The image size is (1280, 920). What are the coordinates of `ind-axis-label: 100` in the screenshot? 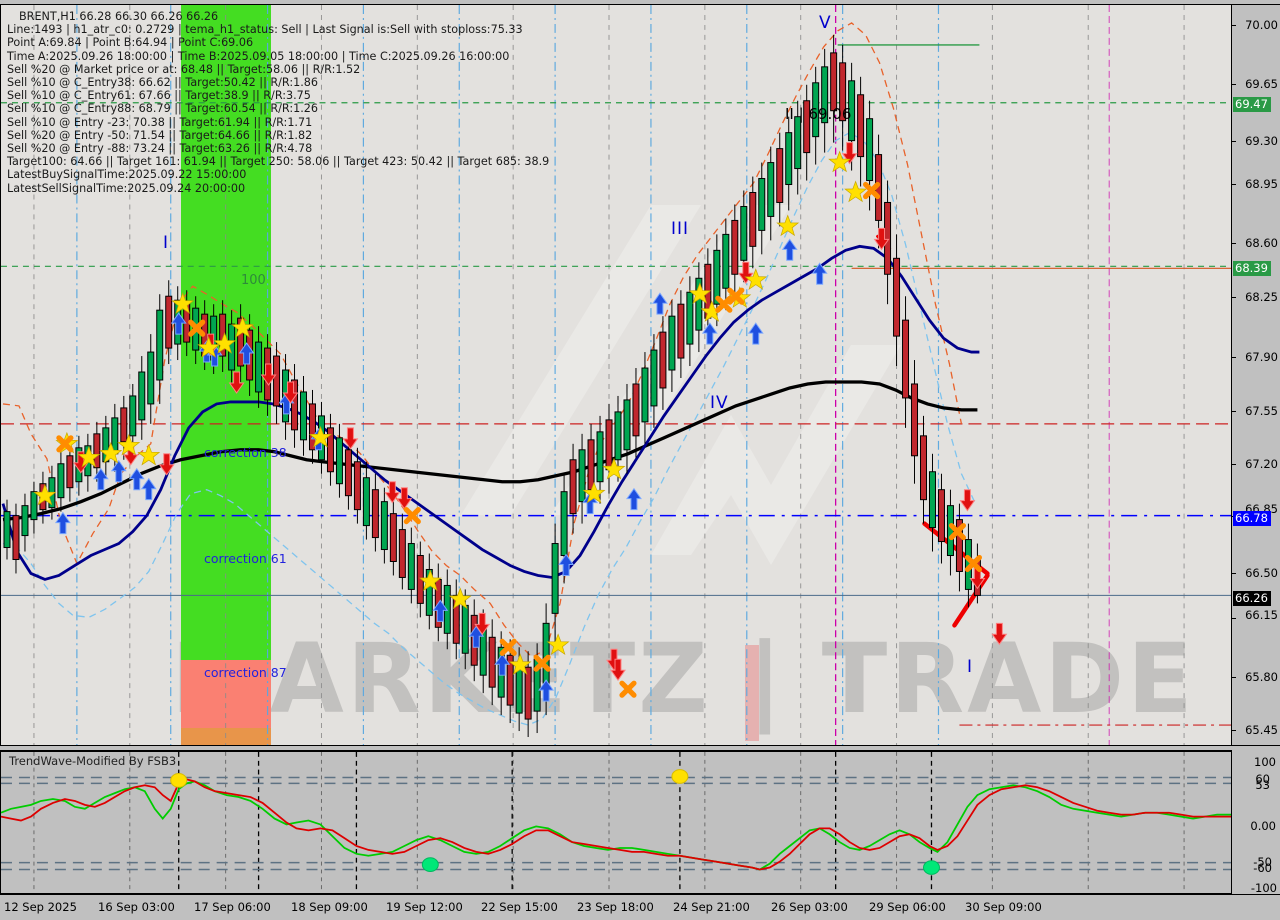 It's located at (1265, 762).